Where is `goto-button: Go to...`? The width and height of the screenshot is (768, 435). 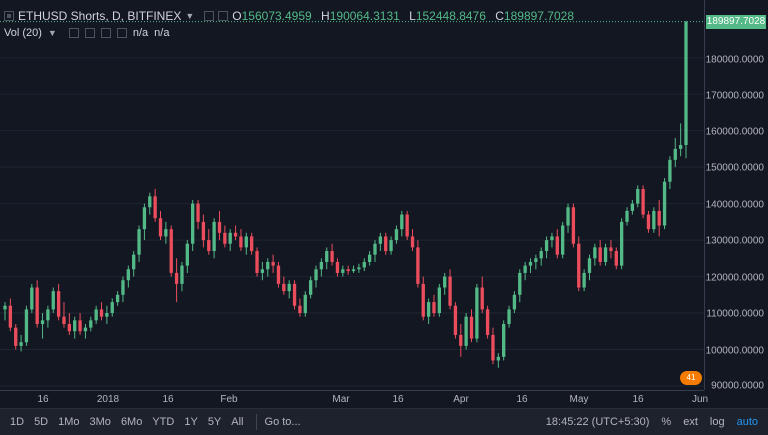 goto-button: Go to... is located at coordinates (282, 422).